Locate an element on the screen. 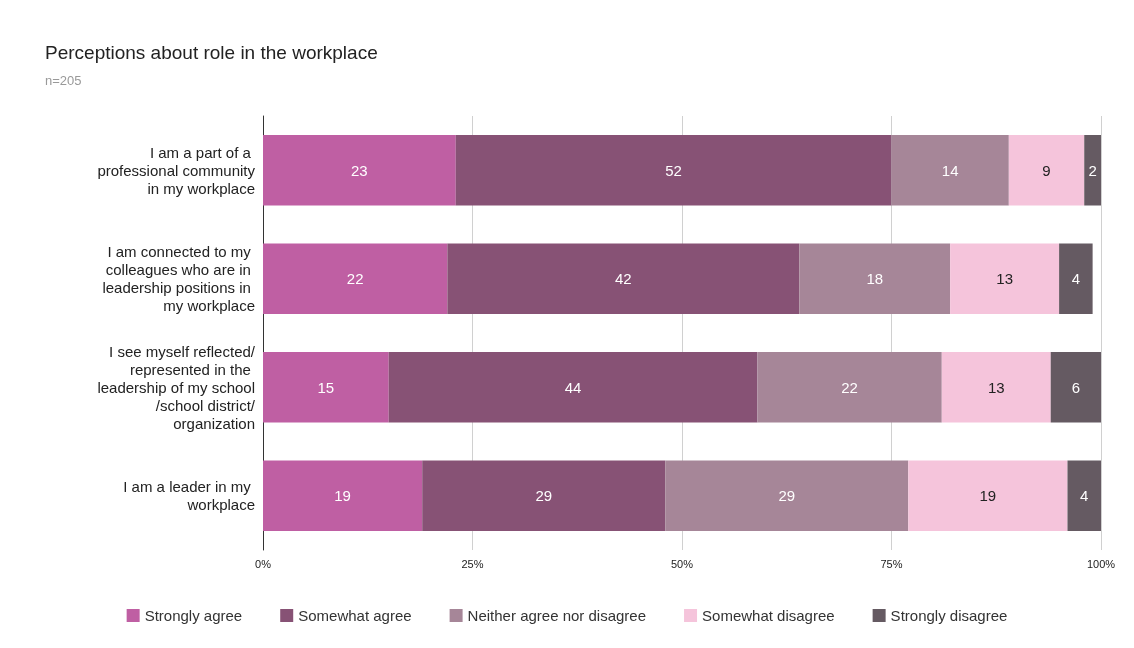 Image resolution: width=1134 pixels, height=648 pixels. data-label: 6 is located at coordinates (1076, 387).